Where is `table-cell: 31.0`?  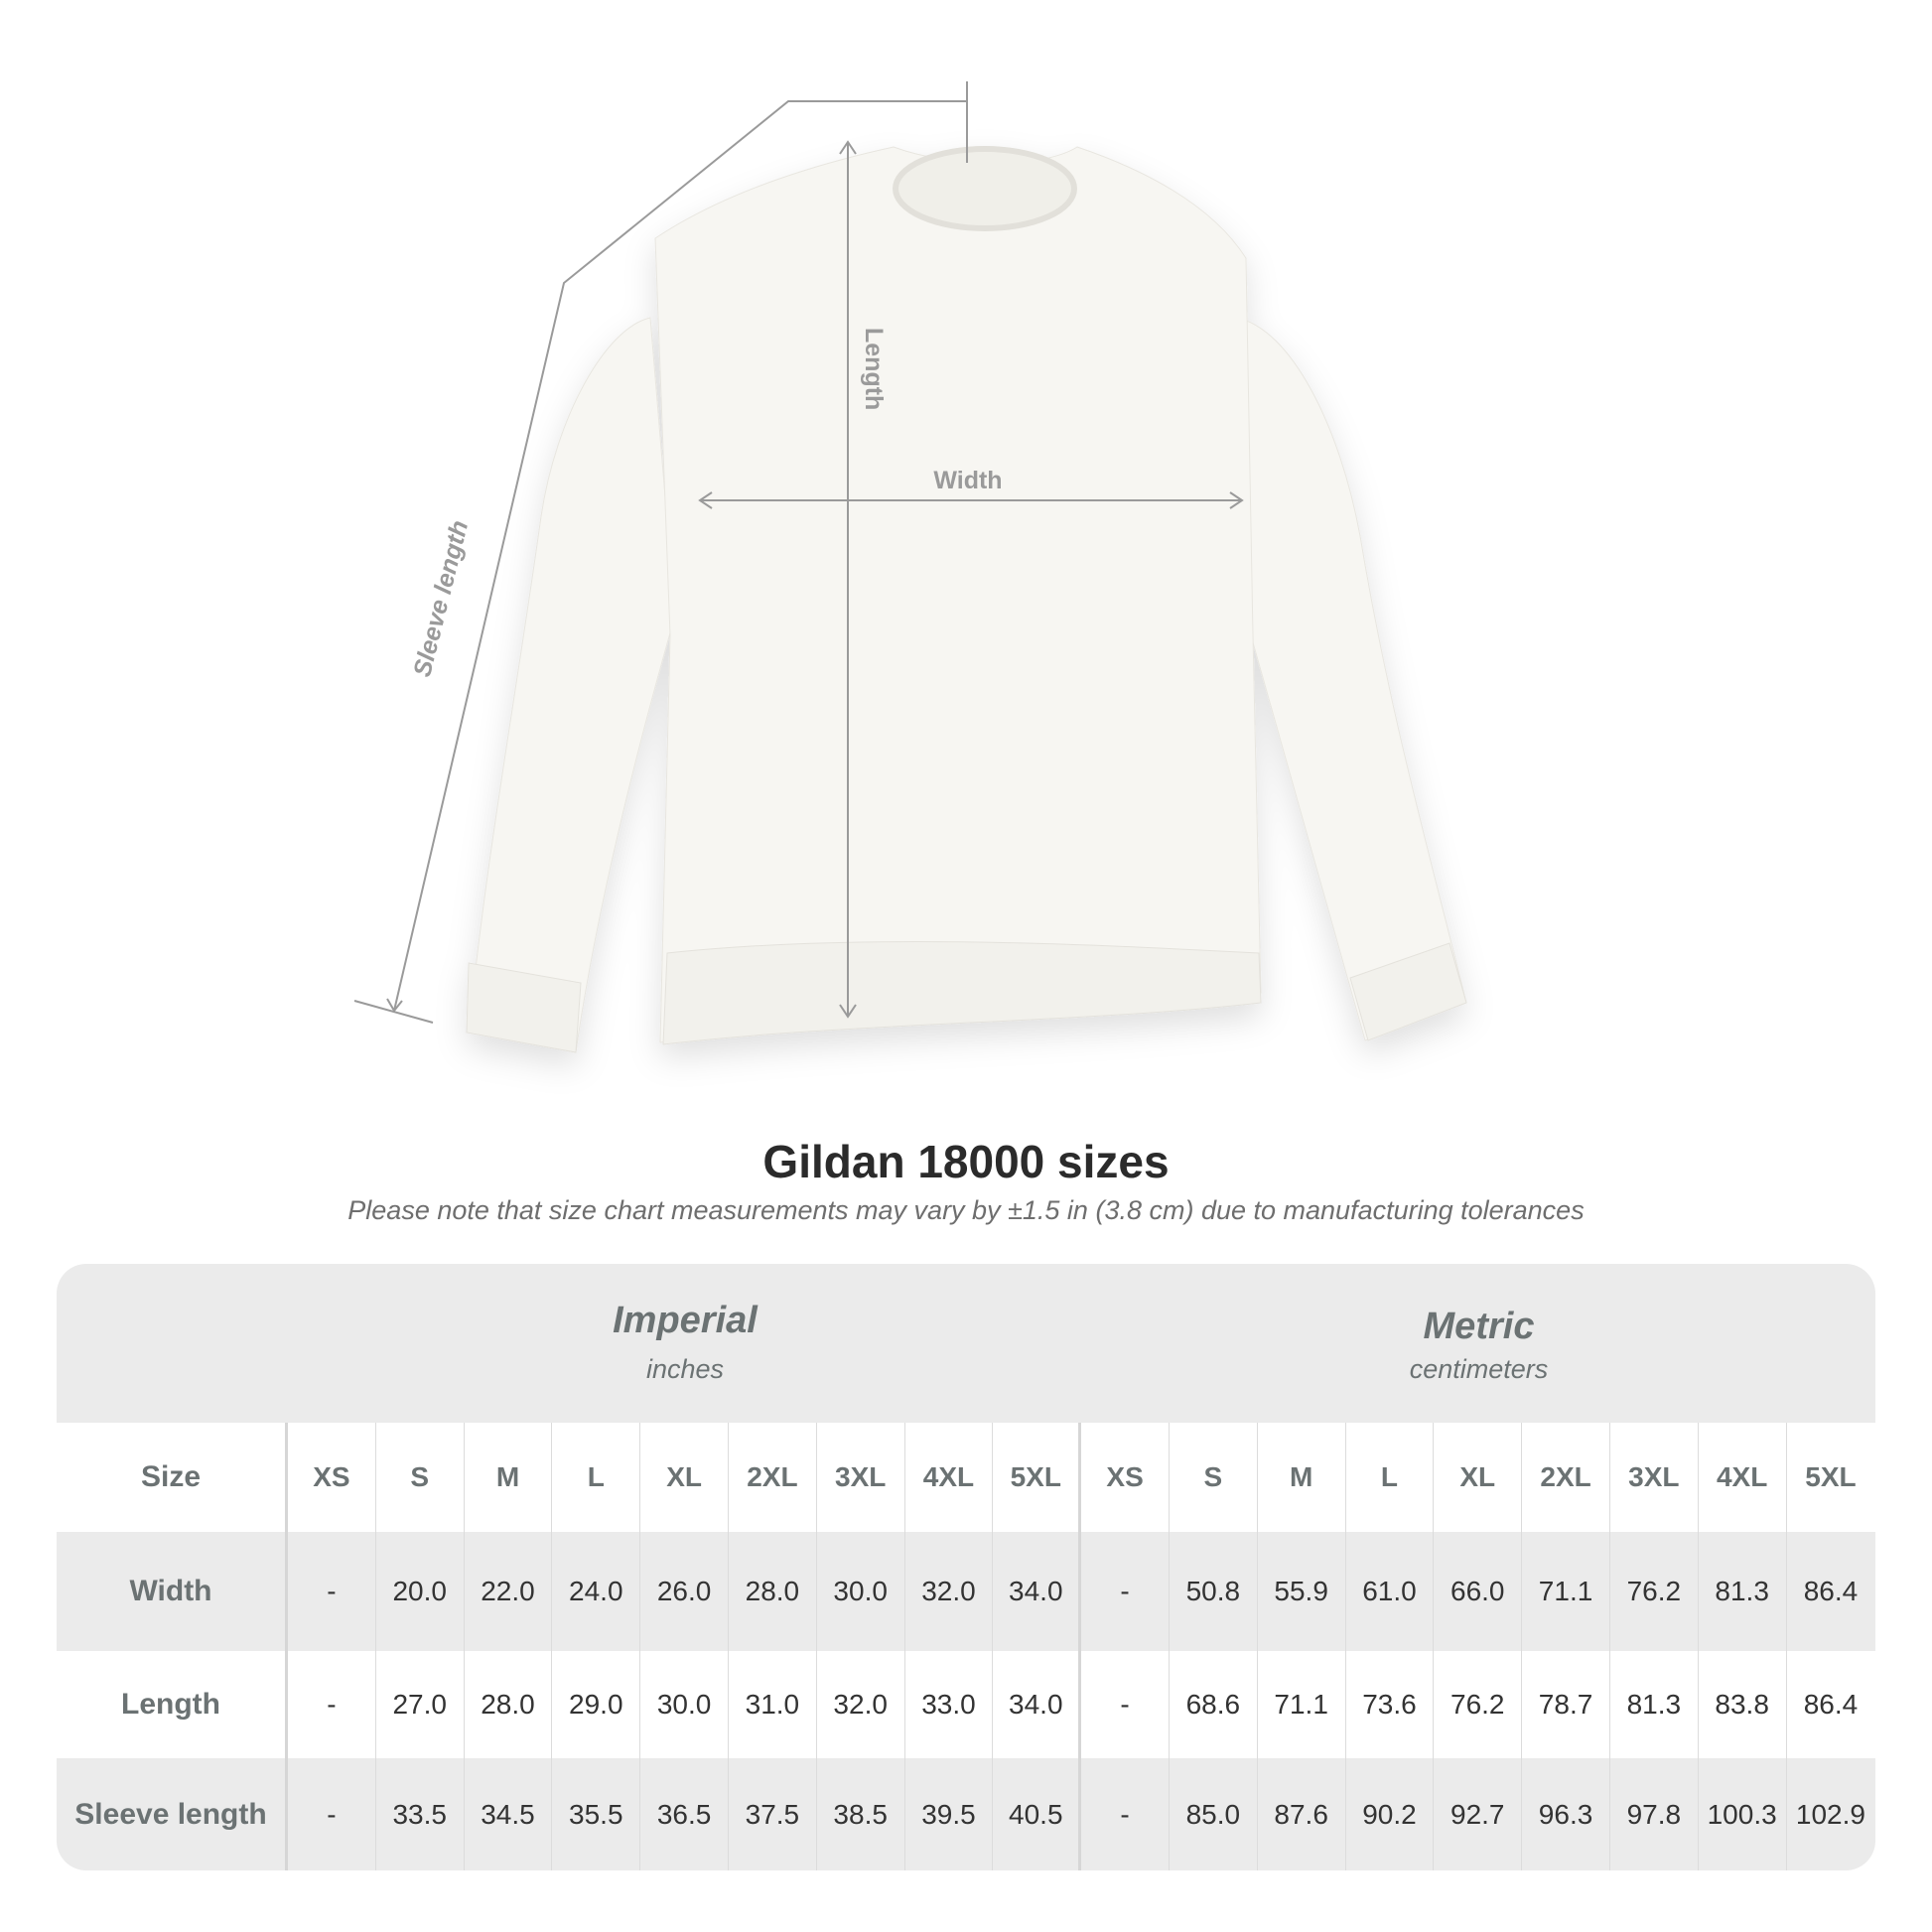
table-cell: 31.0 is located at coordinates (773, 1705).